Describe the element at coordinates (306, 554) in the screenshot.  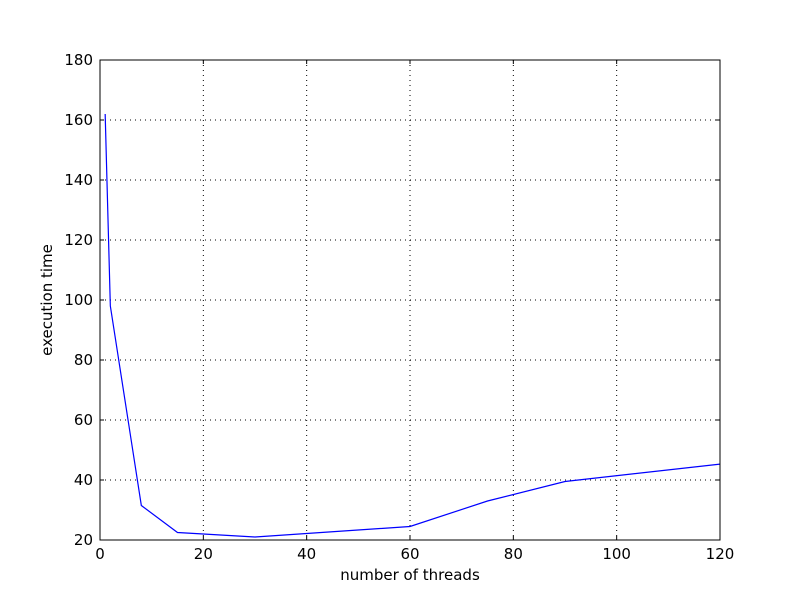
I see `x-tick-label: 40` at that location.